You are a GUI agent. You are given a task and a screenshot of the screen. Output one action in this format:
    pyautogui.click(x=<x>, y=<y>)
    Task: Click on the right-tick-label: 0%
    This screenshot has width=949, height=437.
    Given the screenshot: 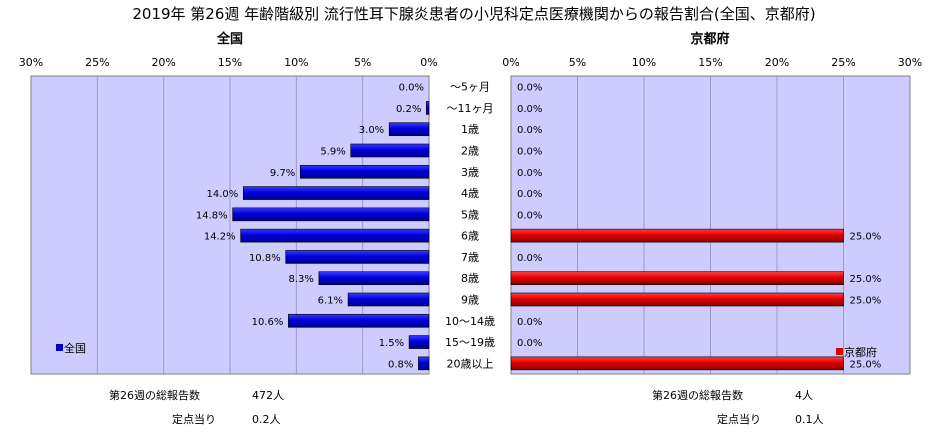 What is the action you would take?
    pyautogui.click(x=510, y=62)
    